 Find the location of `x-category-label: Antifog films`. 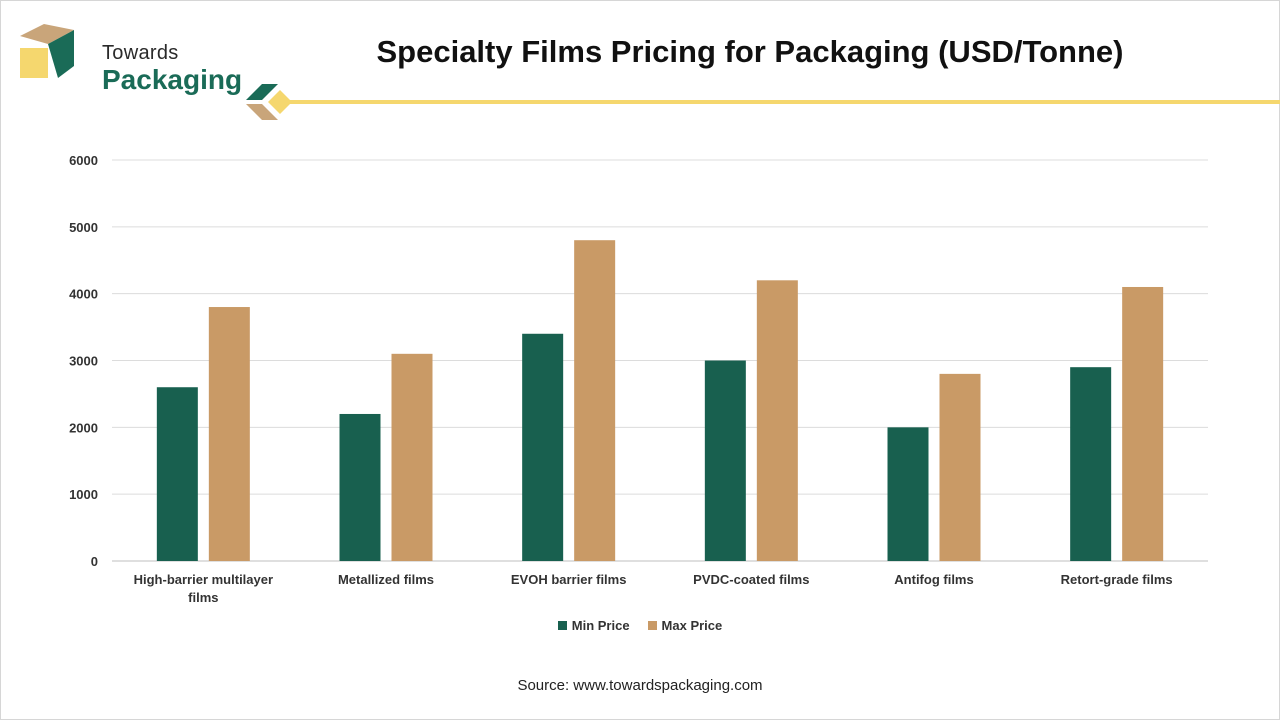

x-category-label: Antifog films is located at coordinates (933, 579).